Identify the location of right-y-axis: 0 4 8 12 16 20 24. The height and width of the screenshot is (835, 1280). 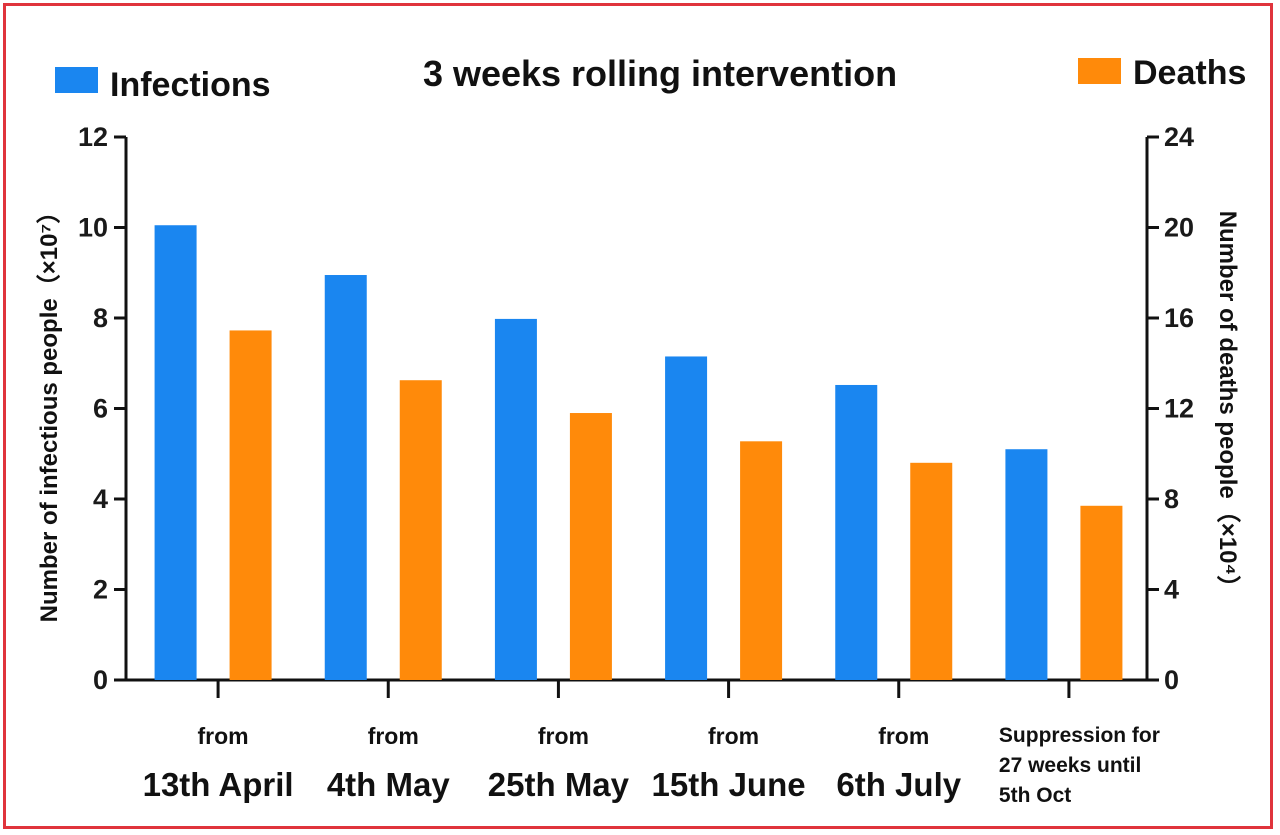
(1169, 408).